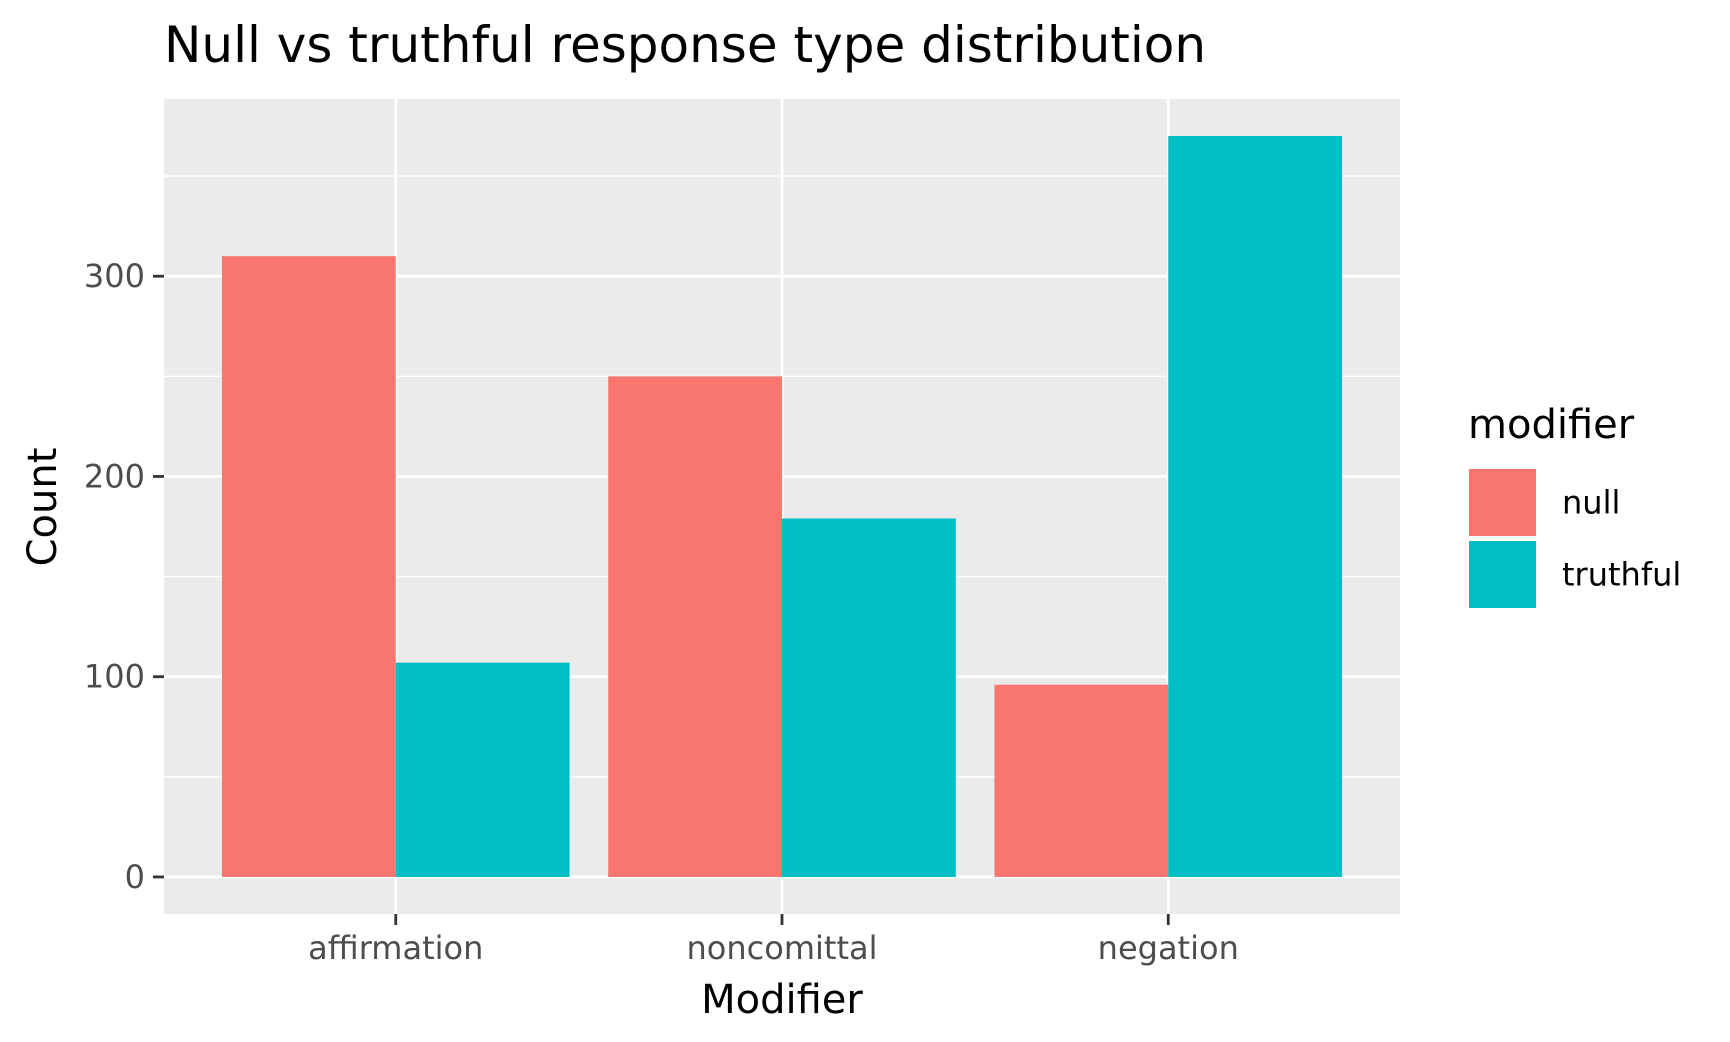 This screenshot has height=1042, width=1730. What do you see at coordinates (1081, 780) in the screenshot?
I see `bar-null-negation` at bounding box center [1081, 780].